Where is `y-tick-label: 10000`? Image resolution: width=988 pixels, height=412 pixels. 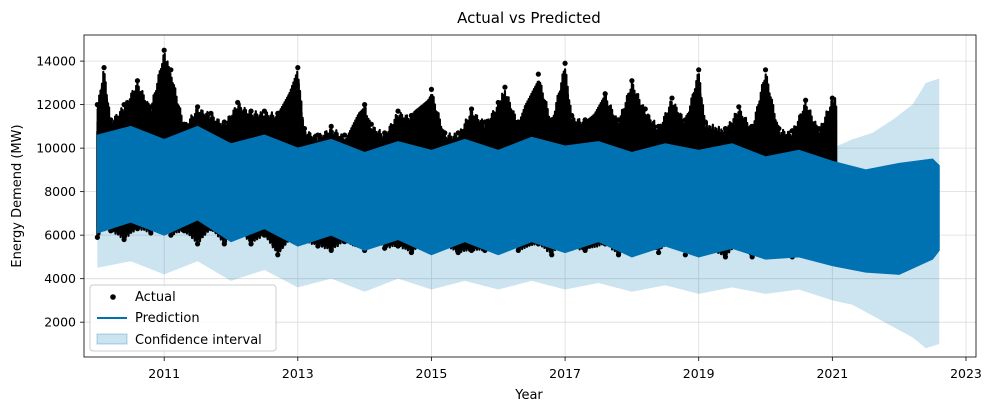 y-tick-label: 10000 is located at coordinates (56, 148).